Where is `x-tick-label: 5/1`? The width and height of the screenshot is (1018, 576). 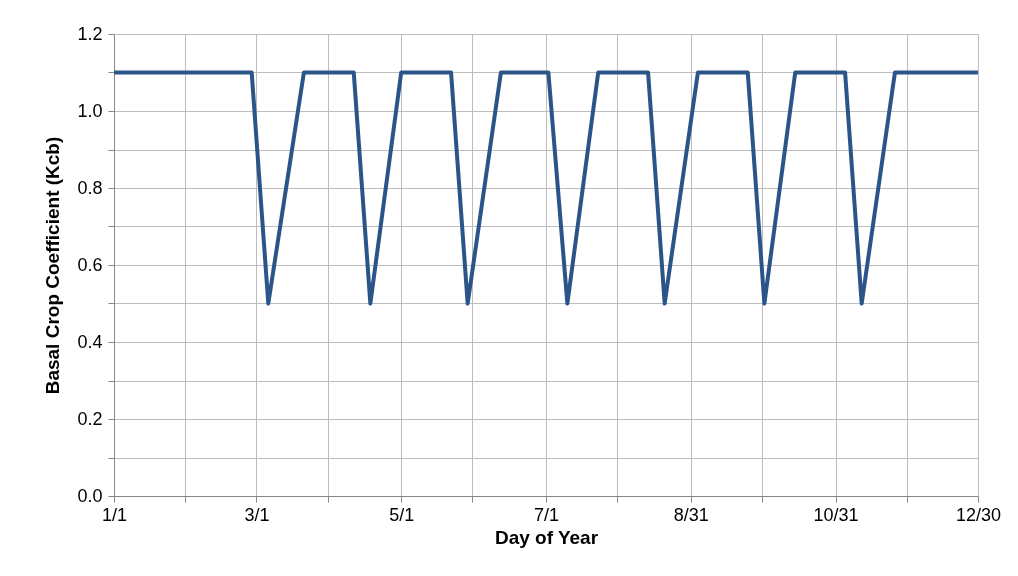 x-tick-label: 5/1 is located at coordinates (402, 514).